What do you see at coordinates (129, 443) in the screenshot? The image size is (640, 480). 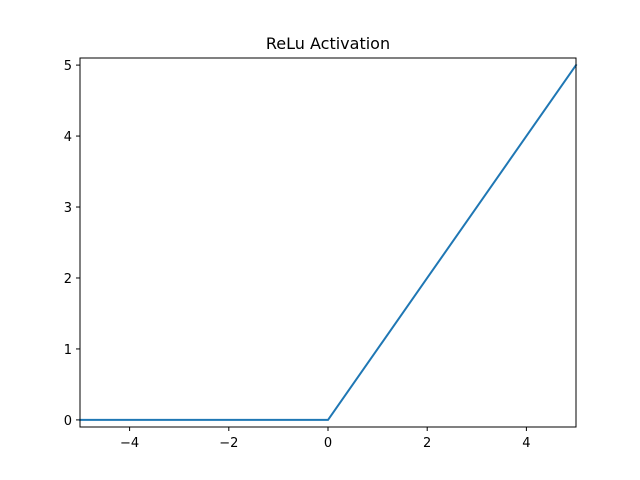 I see `x-tick-label: −4` at bounding box center [129, 443].